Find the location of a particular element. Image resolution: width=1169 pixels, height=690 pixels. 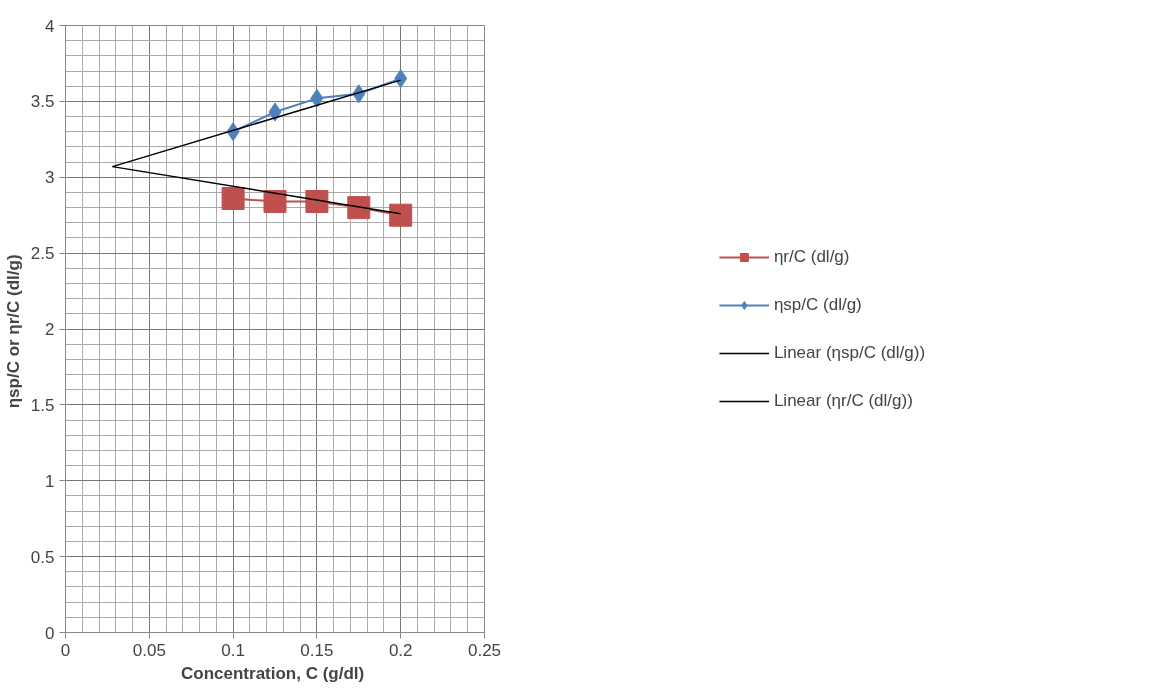

y-tick-label: 1 is located at coordinates (50, 481).